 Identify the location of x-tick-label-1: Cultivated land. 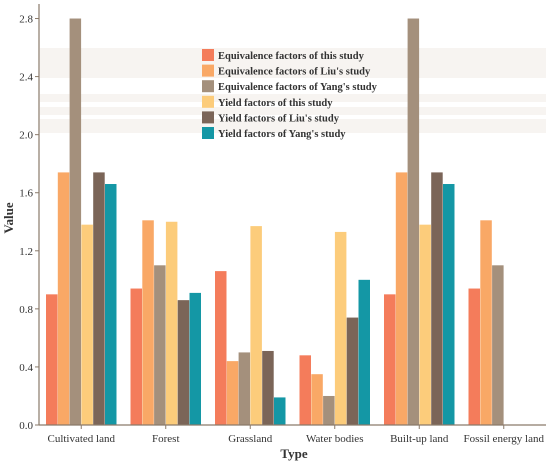
(81, 439).